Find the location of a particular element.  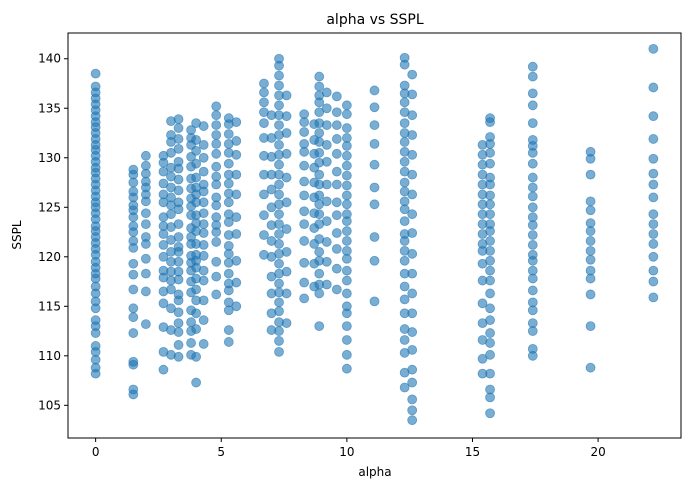

chart-title: alpha vs SSPL is located at coordinates (375, 20).